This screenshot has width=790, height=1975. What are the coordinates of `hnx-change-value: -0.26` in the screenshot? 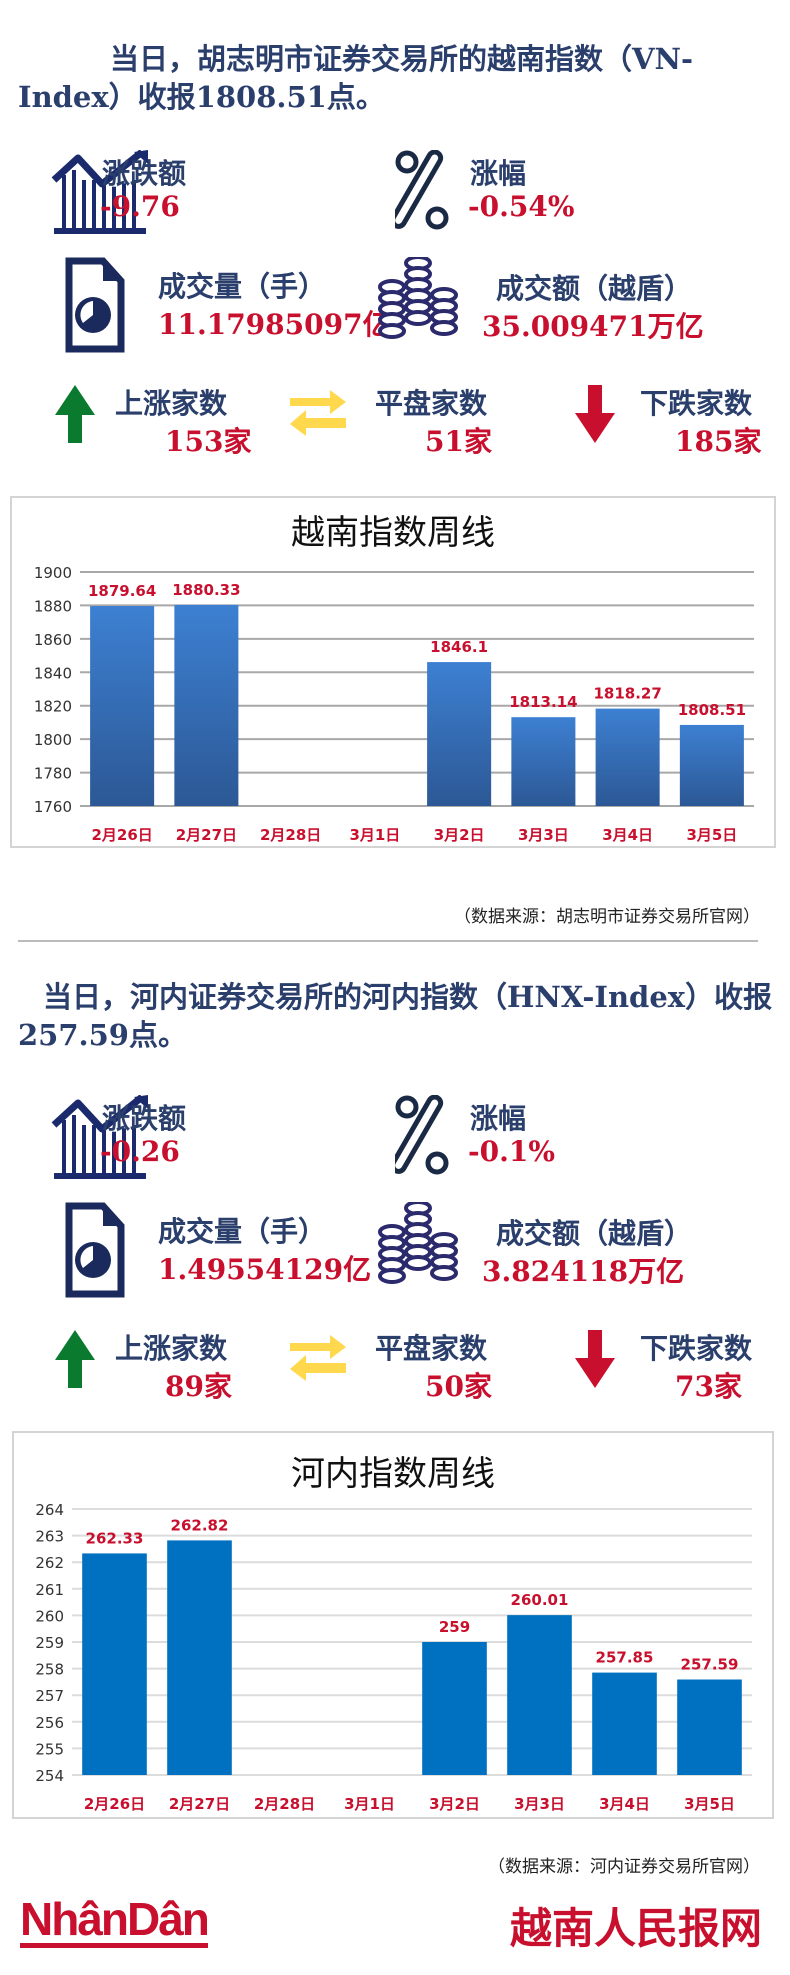 It's located at (140, 1151).